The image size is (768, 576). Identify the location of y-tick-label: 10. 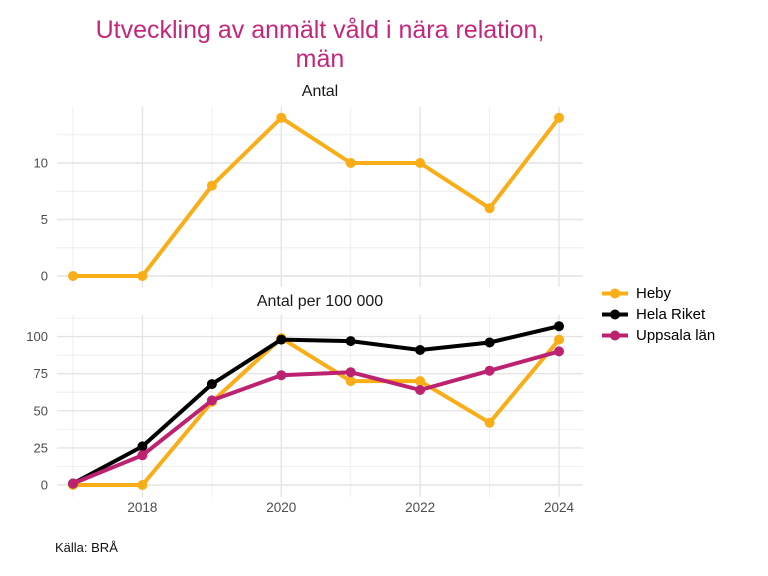
(41, 163).